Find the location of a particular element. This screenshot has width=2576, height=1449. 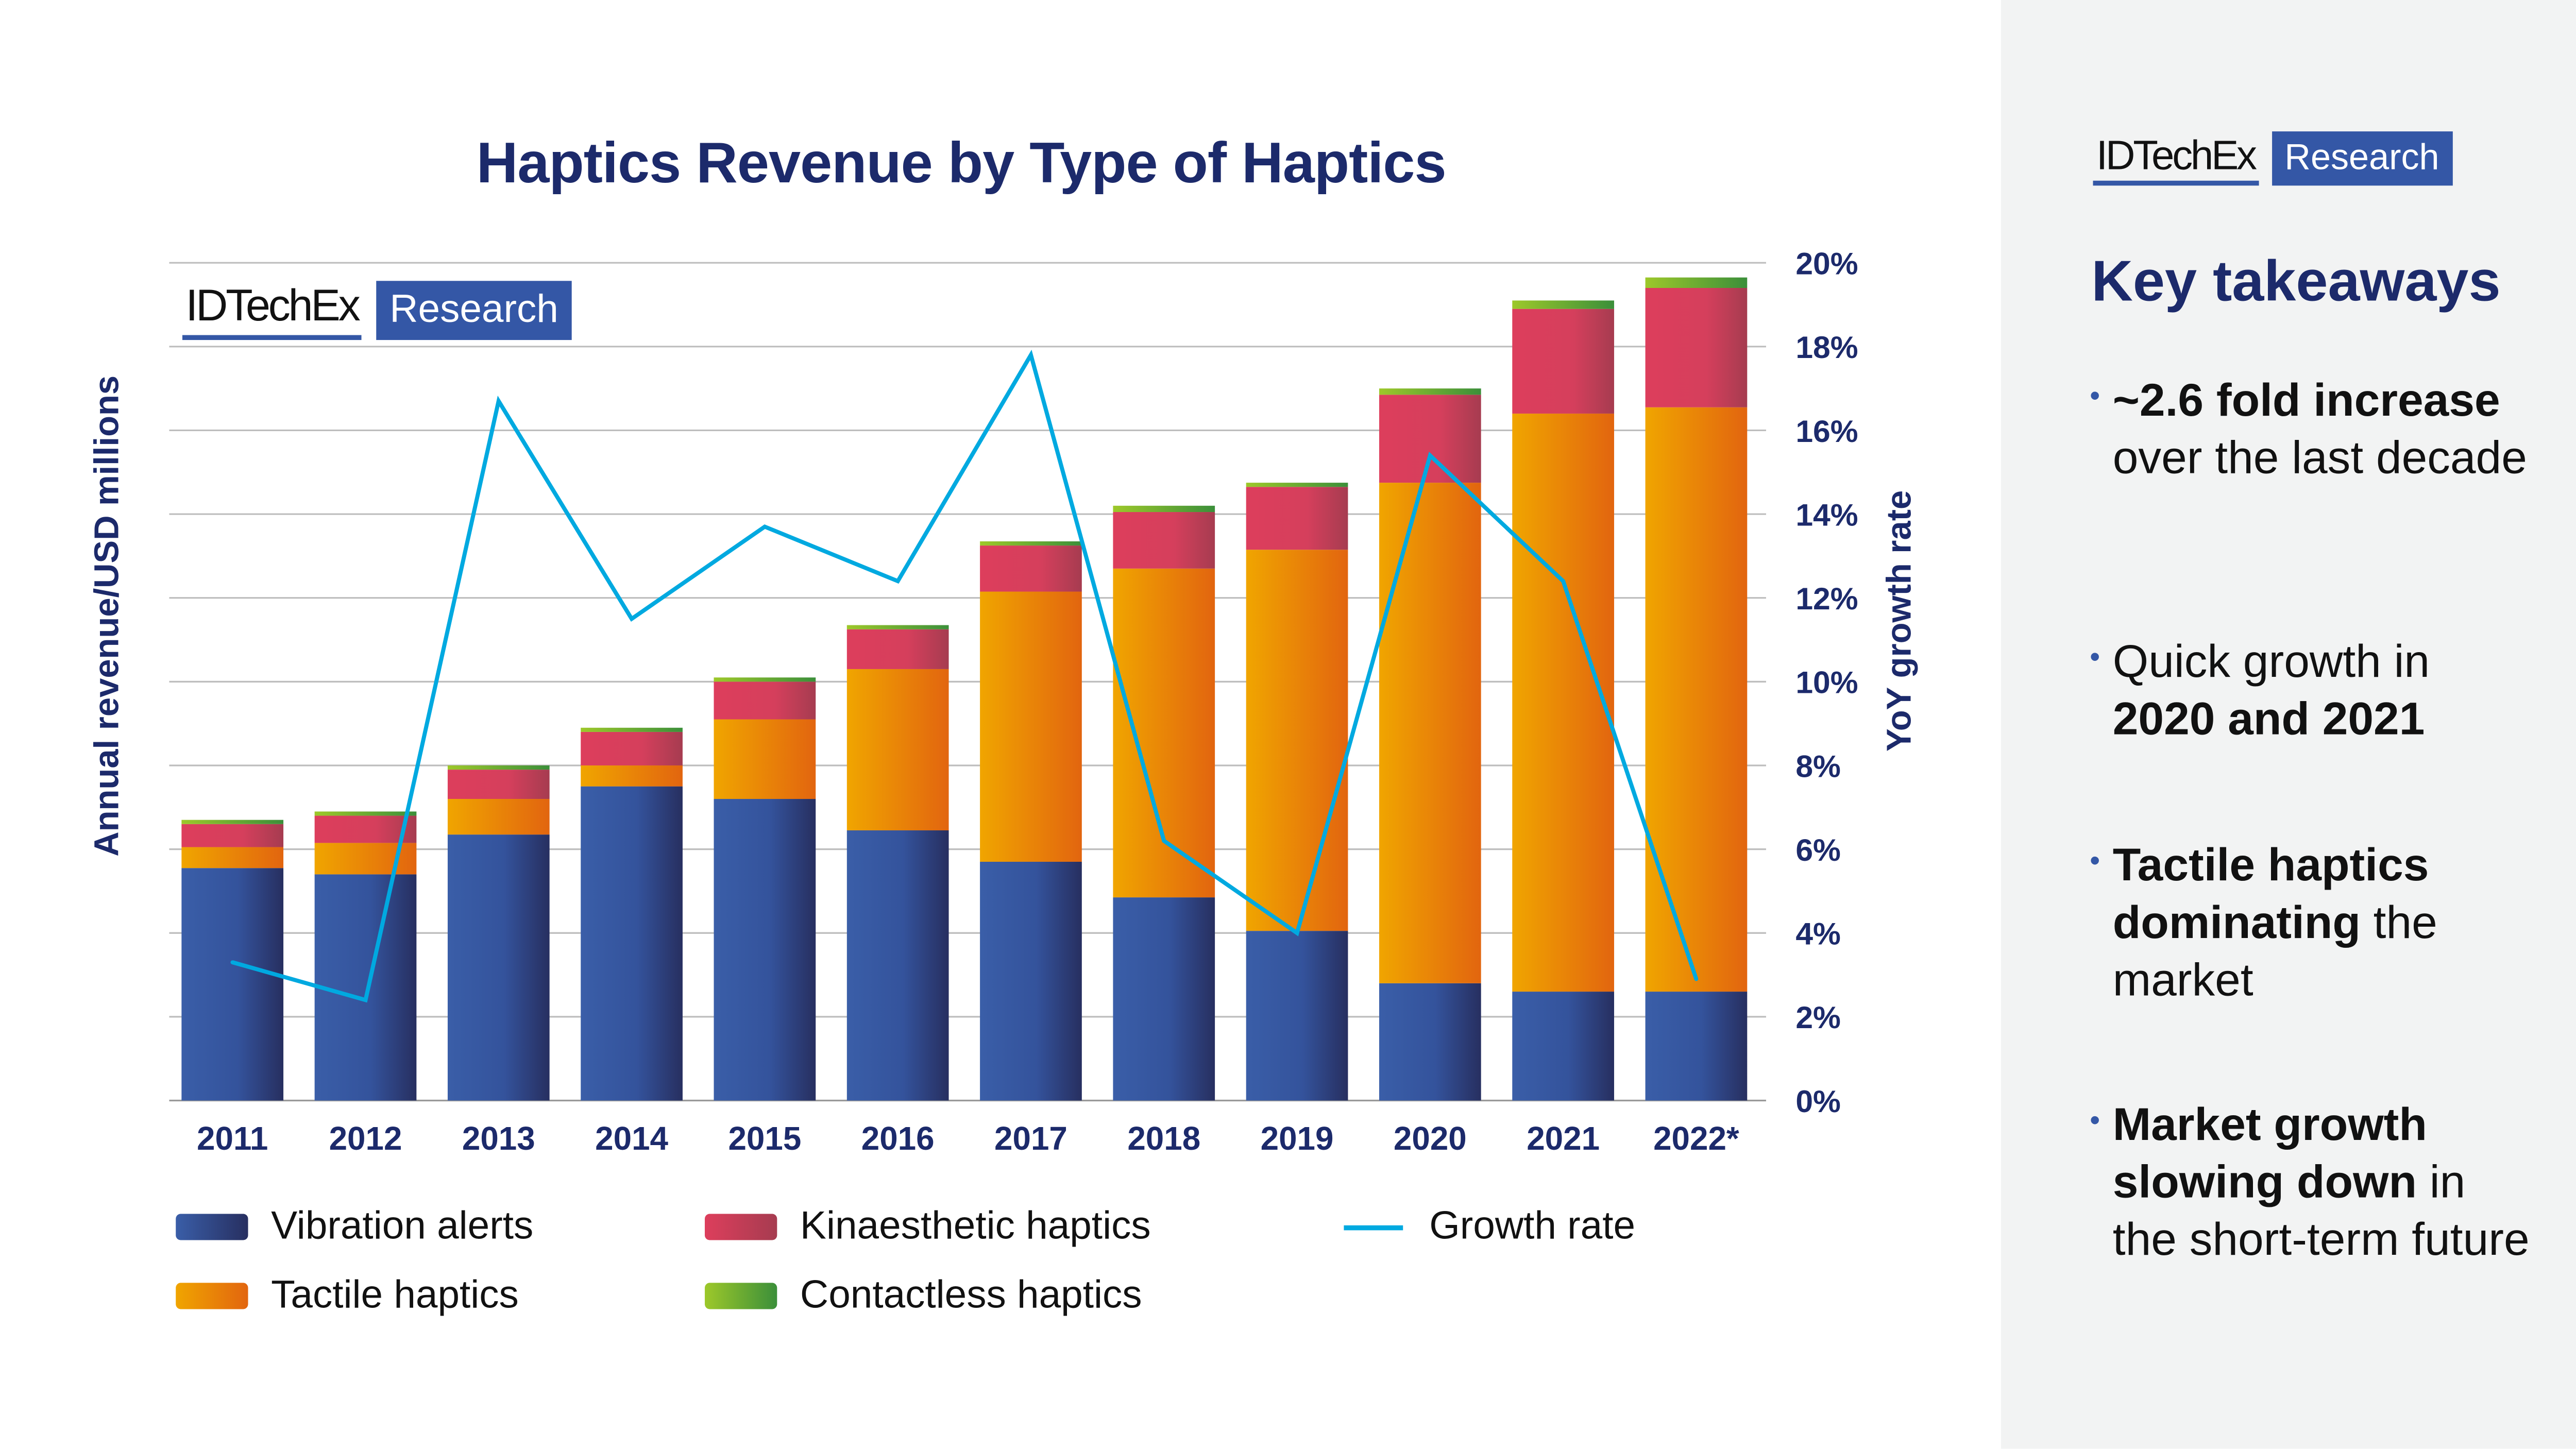

x-tick-label: 2013 is located at coordinates (498, 1139).